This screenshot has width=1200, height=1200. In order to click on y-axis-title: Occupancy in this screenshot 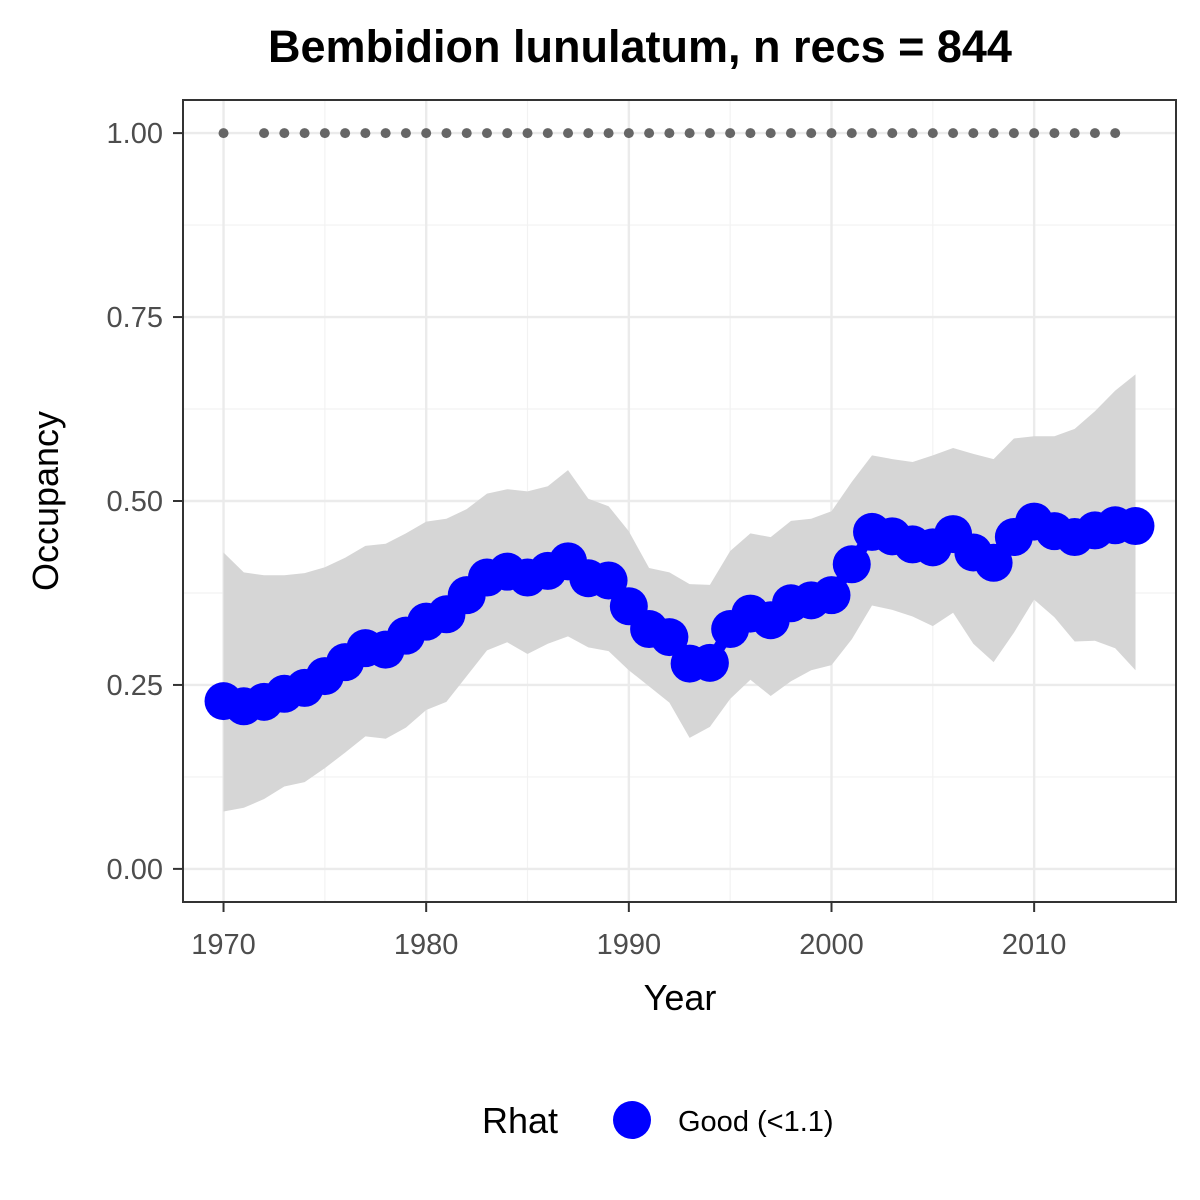, I will do `click(45, 501)`.